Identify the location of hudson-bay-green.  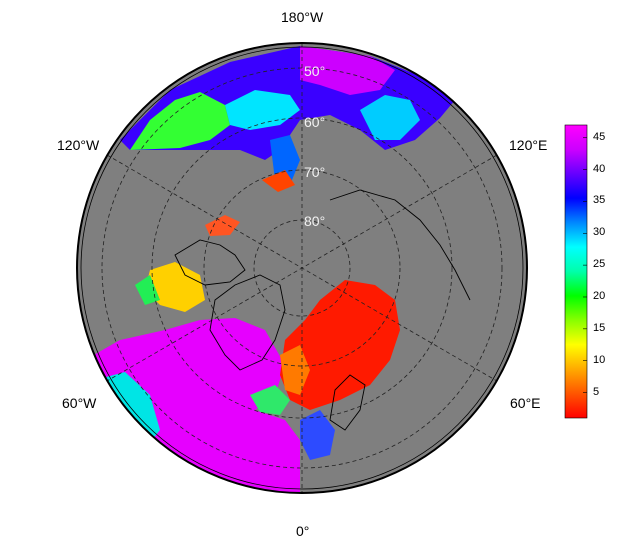
(147, 290).